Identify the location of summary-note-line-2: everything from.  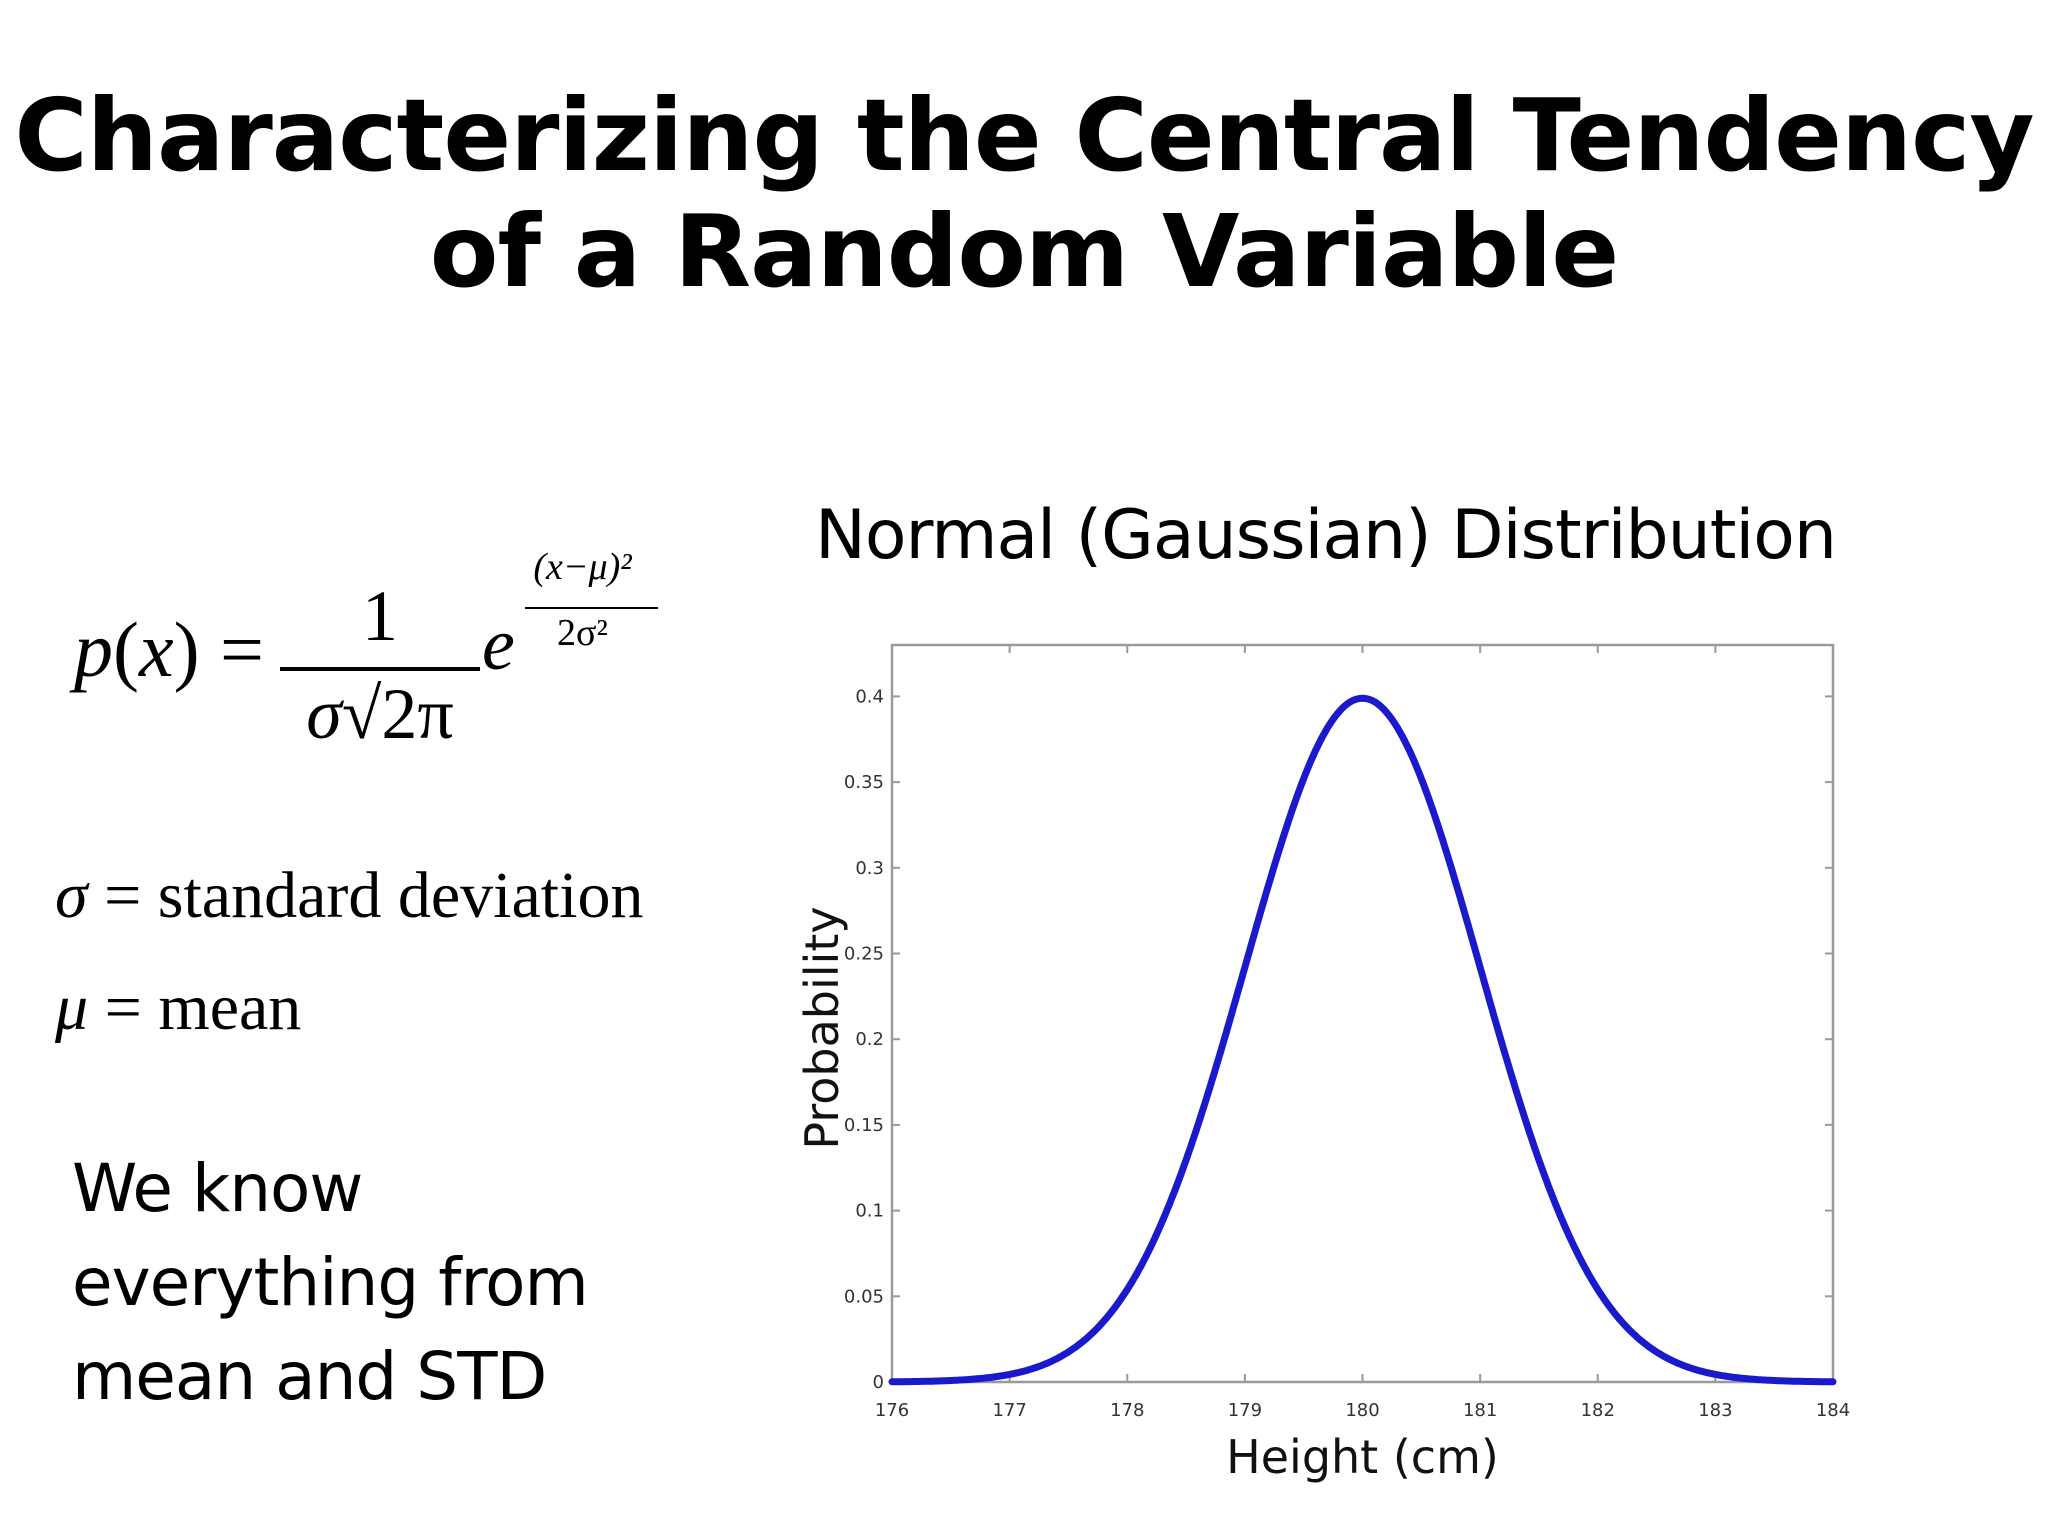
(330, 1282).